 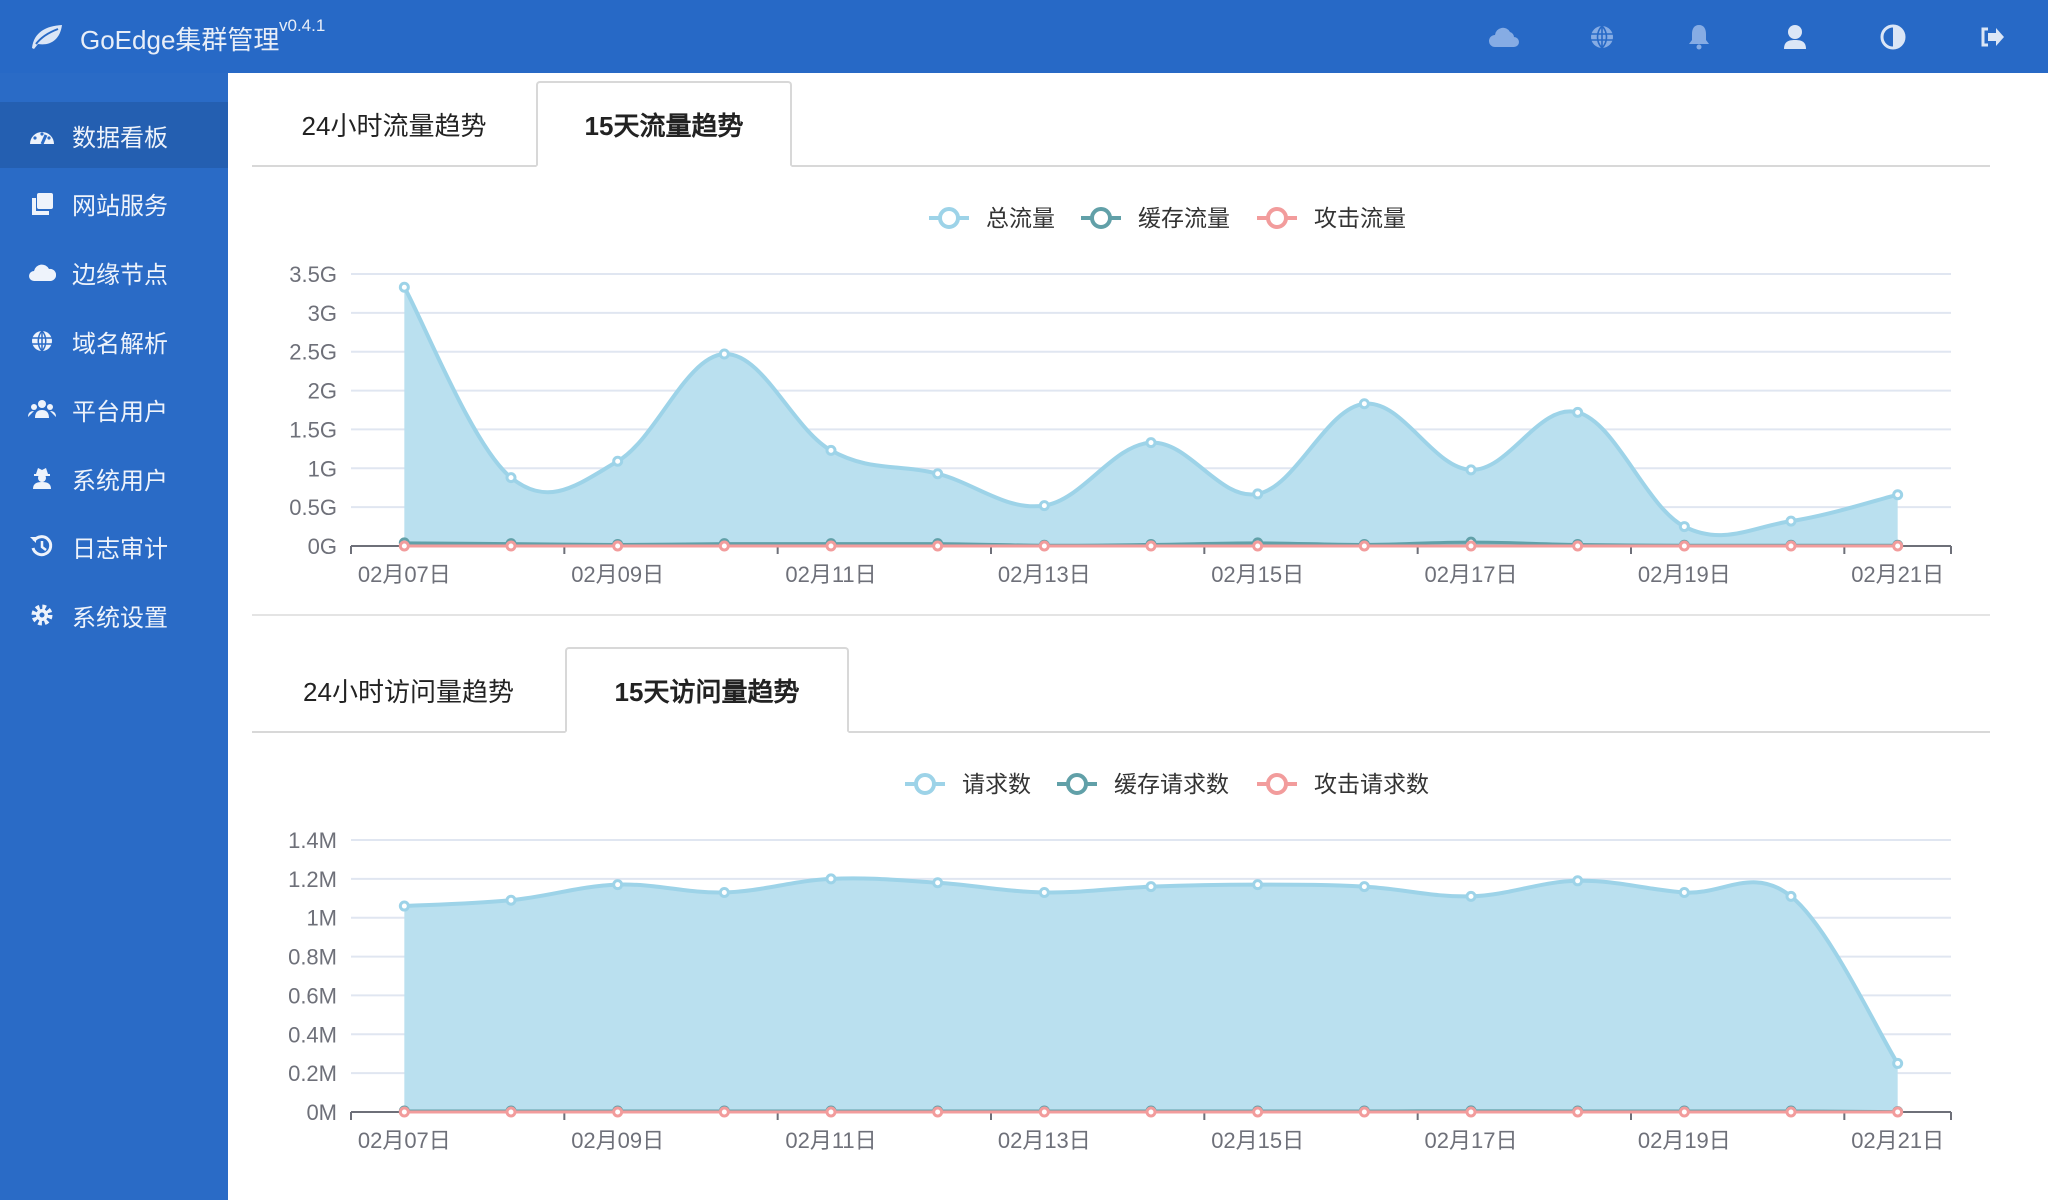 I want to click on sidebar-item-2: 边缘节点, so click(x=114, y=272).